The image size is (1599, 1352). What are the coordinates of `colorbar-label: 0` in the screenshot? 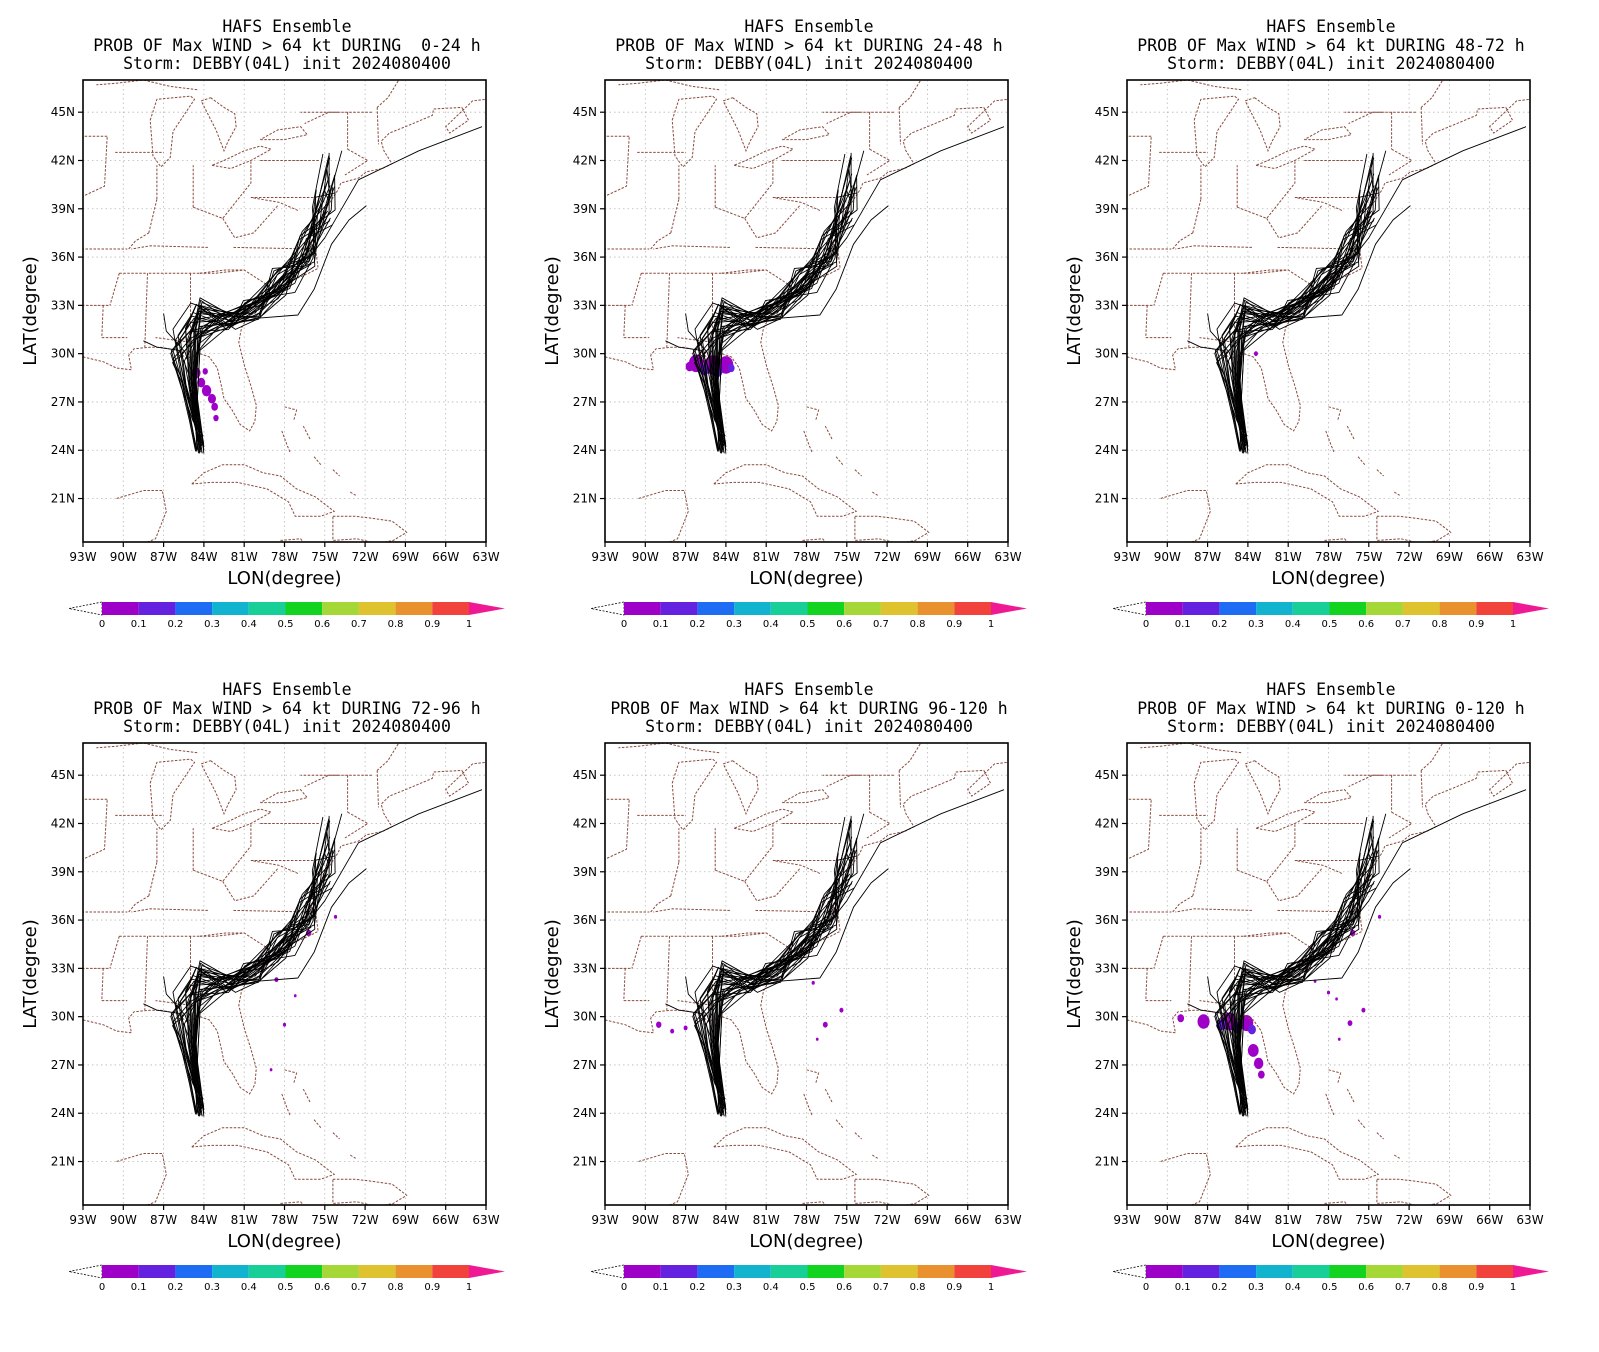 It's located at (1146, 624).